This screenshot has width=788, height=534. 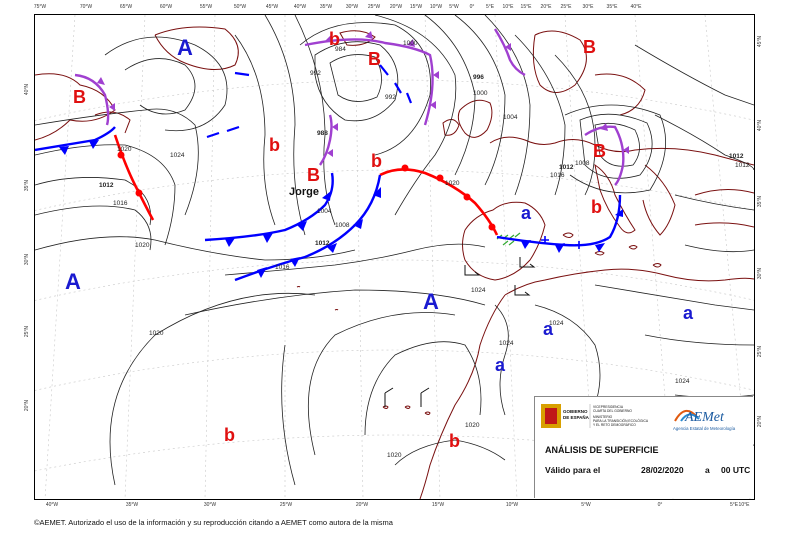 What do you see at coordinates (86, 7) in the screenshot?
I see `longitude-label: 70°W` at bounding box center [86, 7].